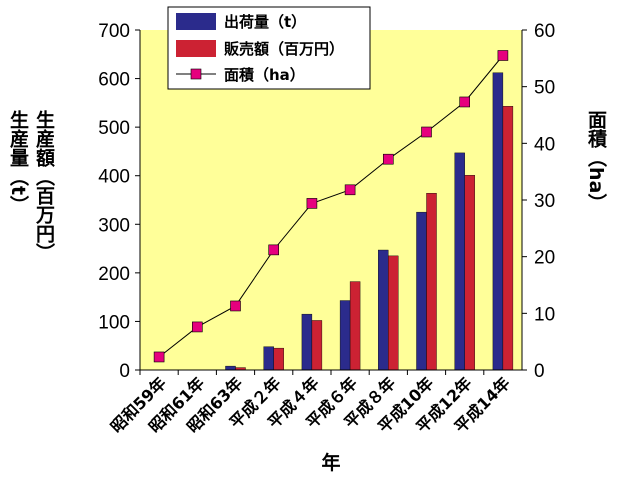 This screenshot has width=620, height=477. What do you see at coordinates (114, 225) in the screenshot?
I see `y-tick-label-left: 300` at bounding box center [114, 225].